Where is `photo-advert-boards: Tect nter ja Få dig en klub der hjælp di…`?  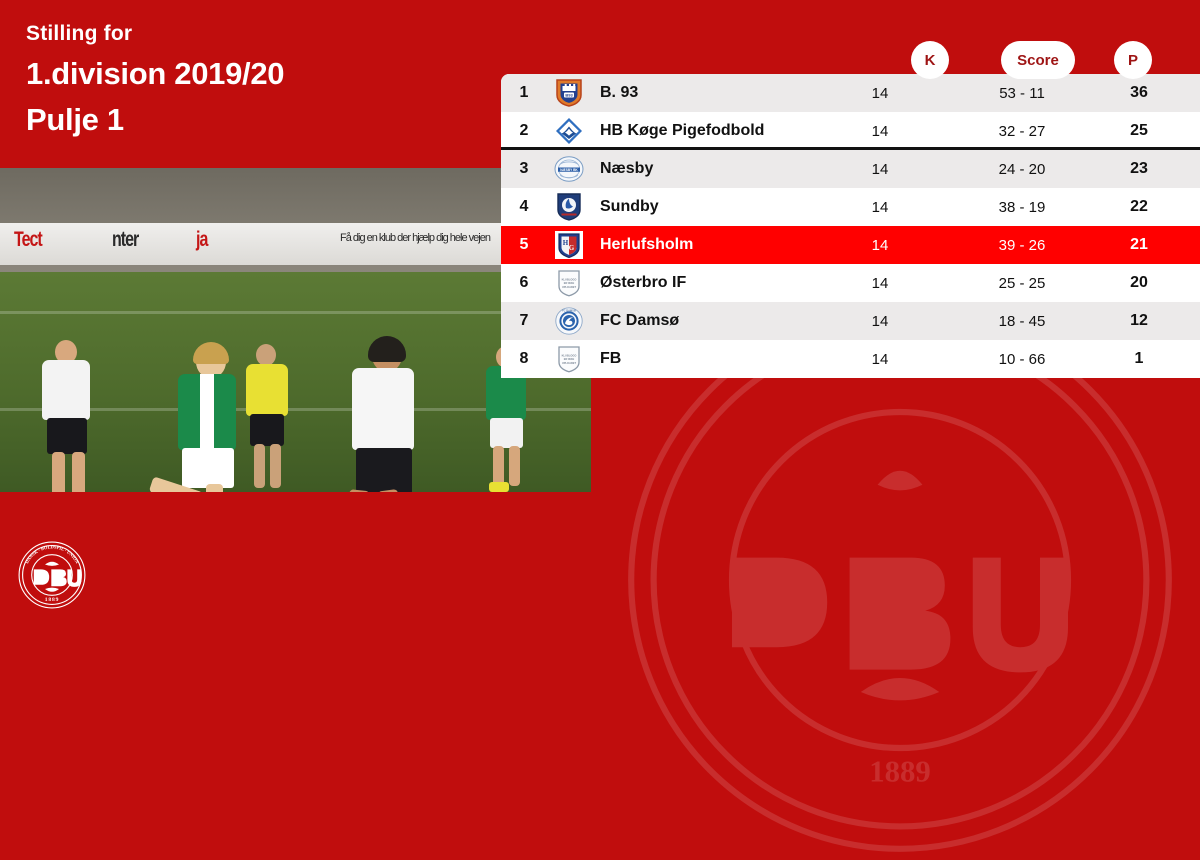
photo-advert-boards: Tect nter ja Få dig en klub der hjælp di… is located at coordinates (295, 244).